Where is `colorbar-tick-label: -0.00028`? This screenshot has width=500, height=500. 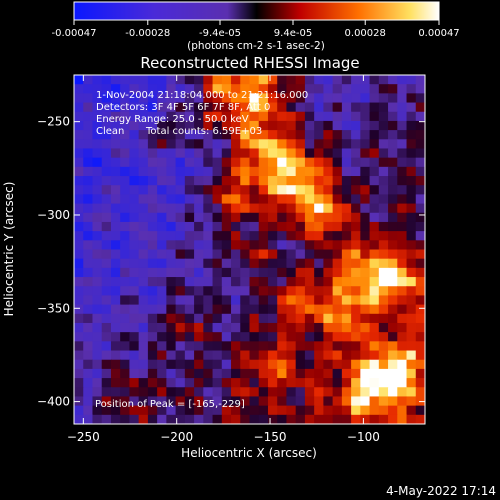
colorbar-tick-label: -0.00028 is located at coordinates (147, 33).